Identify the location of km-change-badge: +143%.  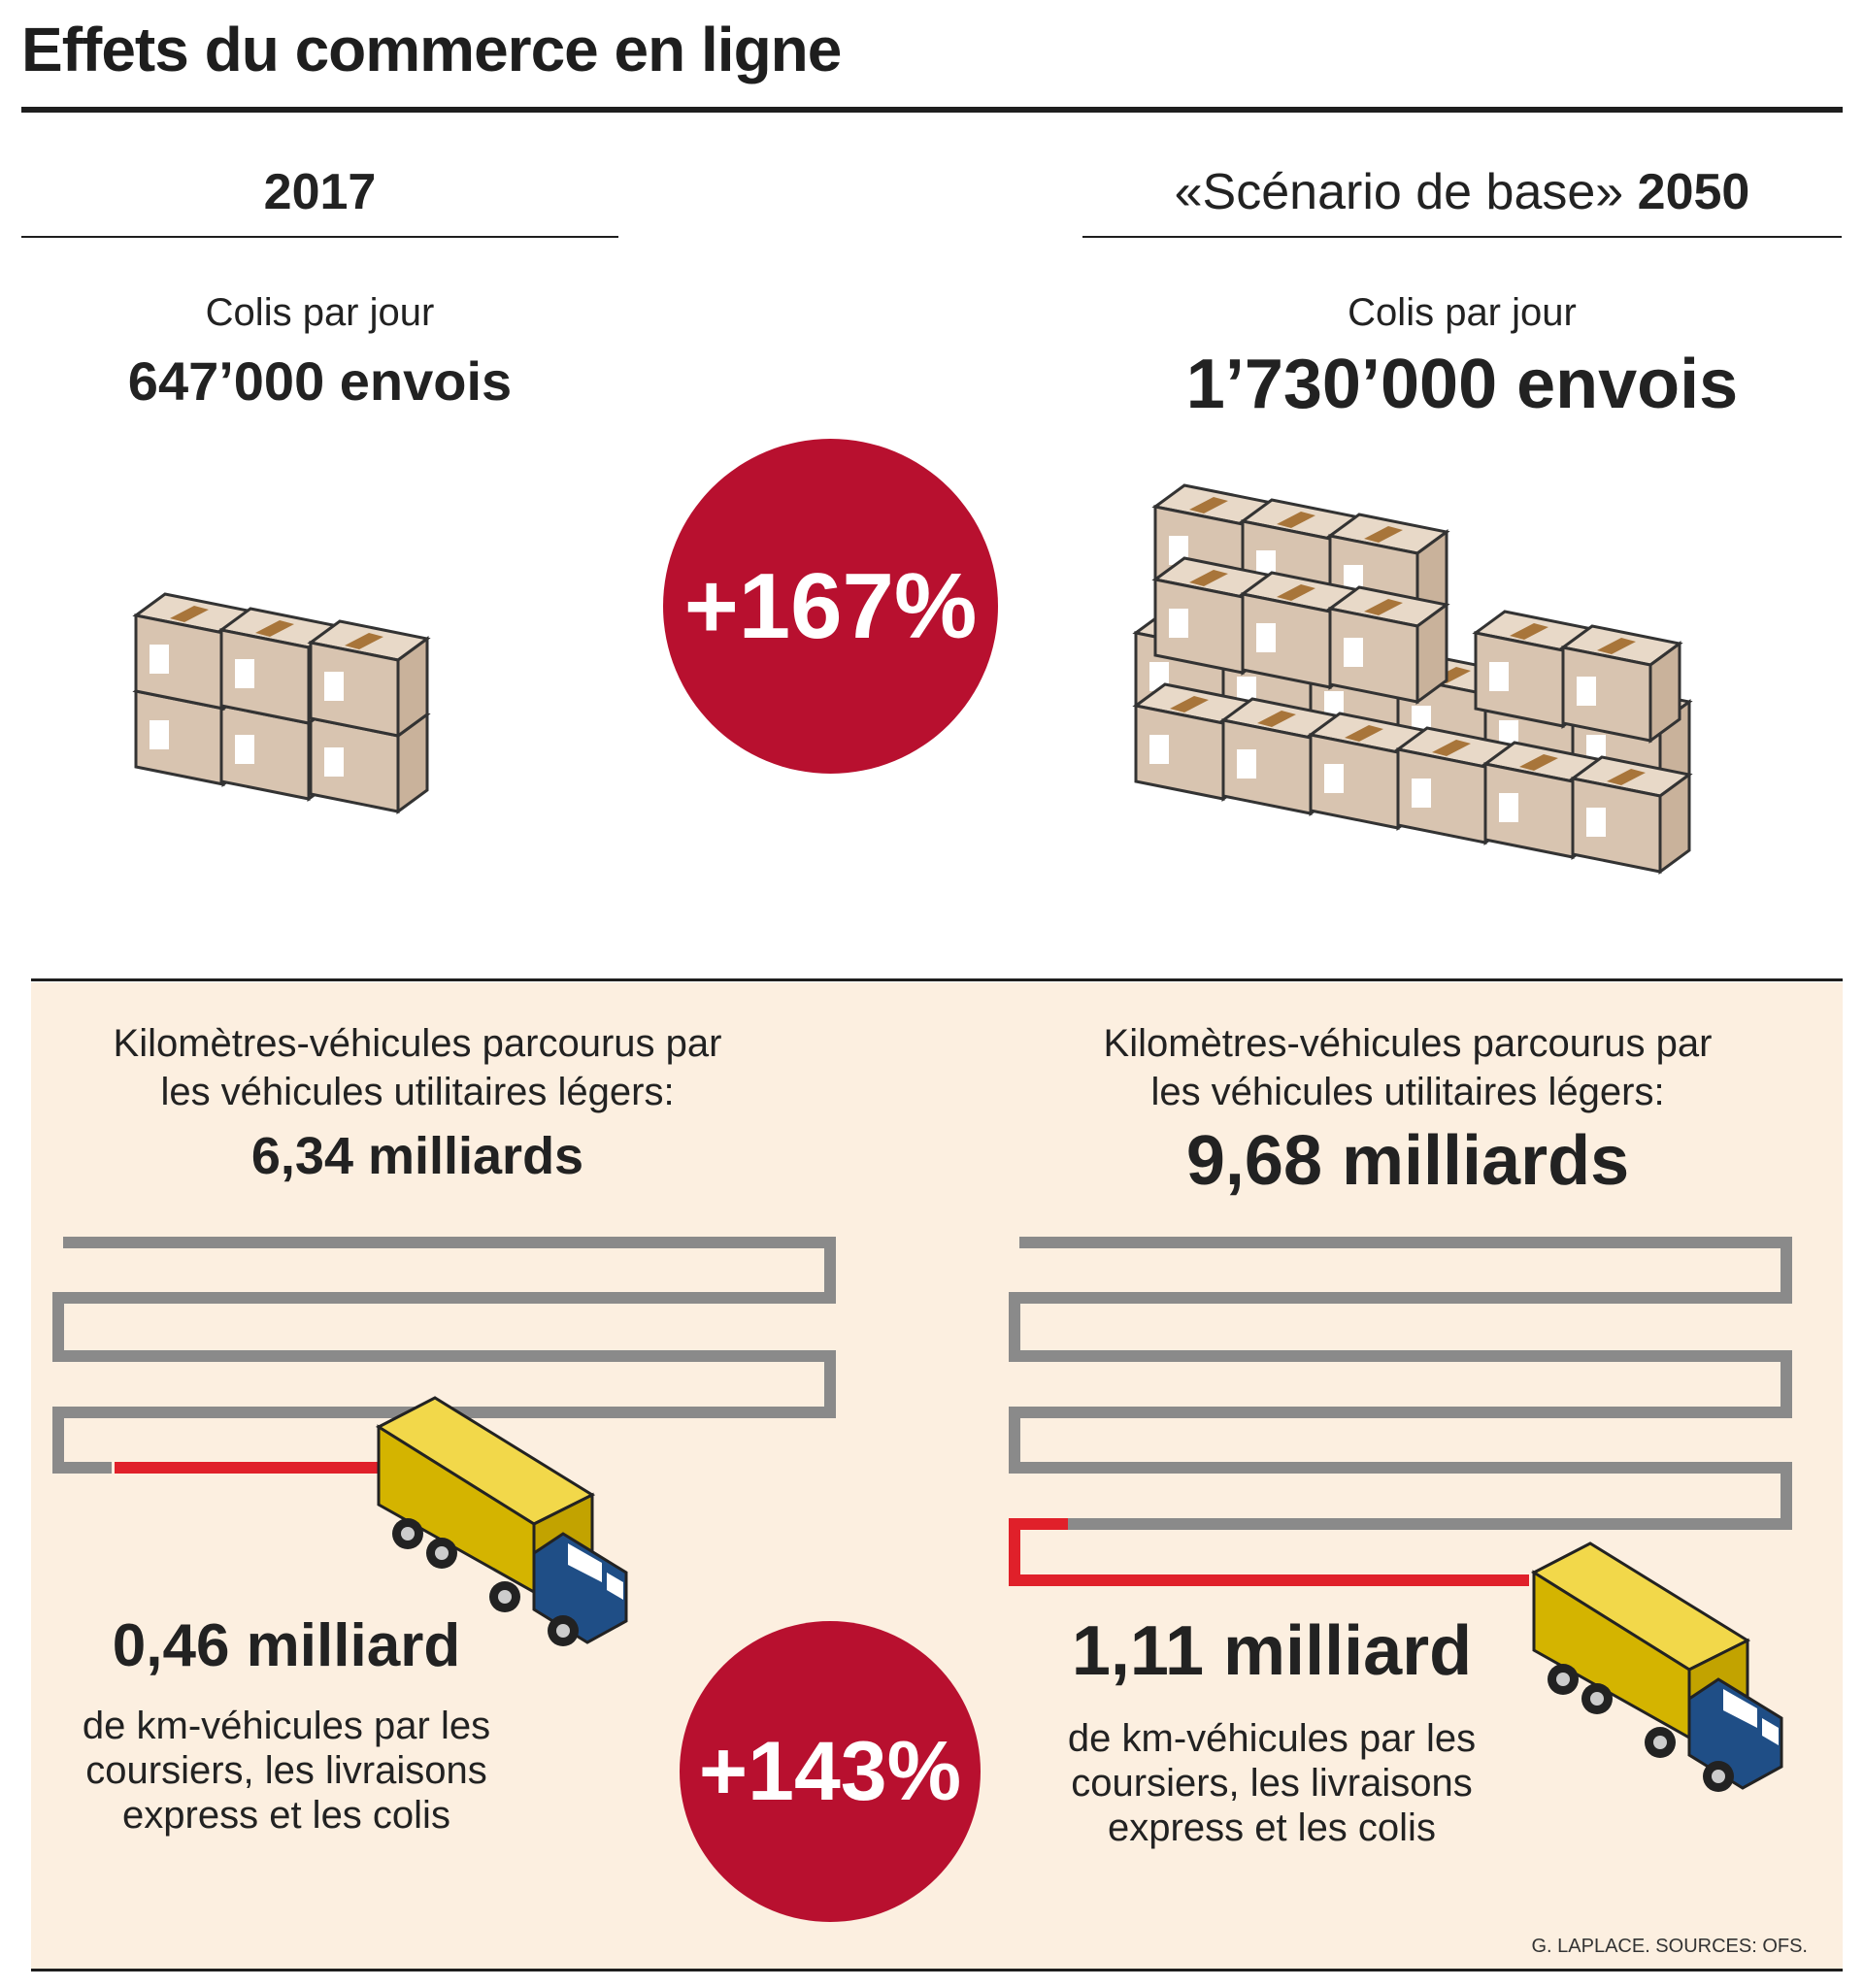
(830, 1772).